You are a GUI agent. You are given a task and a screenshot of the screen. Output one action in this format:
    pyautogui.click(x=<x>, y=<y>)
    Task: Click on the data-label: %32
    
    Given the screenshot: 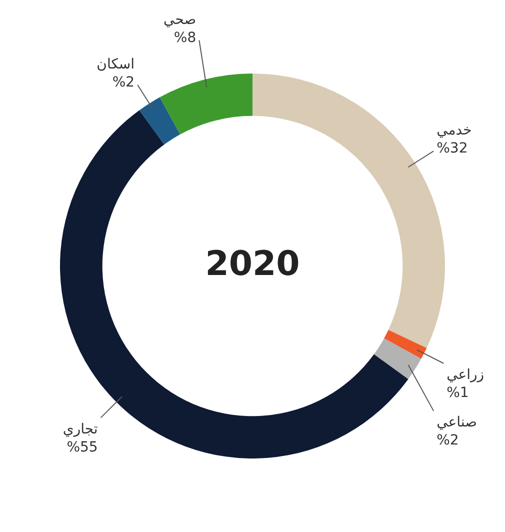 What is the action you would take?
    pyautogui.click(x=452, y=148)
    